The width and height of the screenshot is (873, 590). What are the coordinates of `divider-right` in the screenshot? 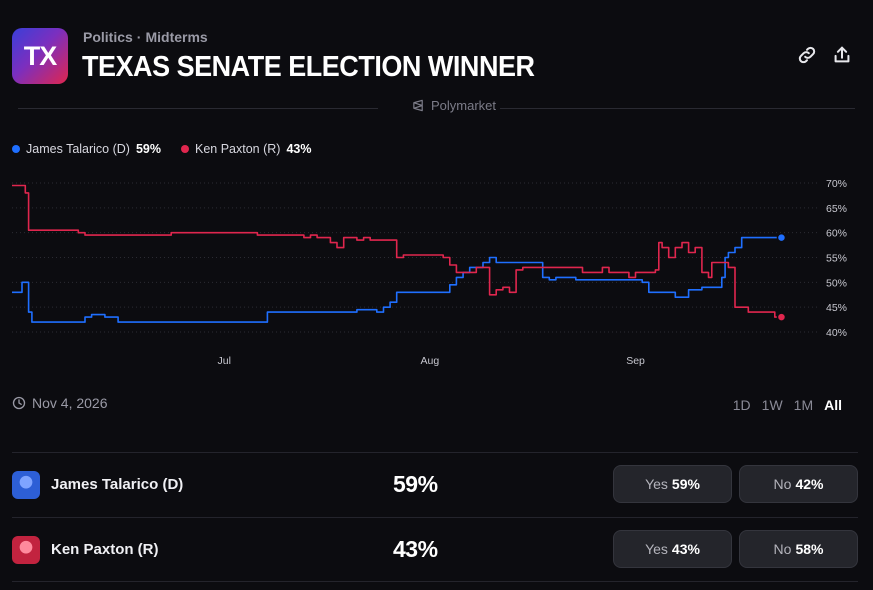 It's located at (676, 108).